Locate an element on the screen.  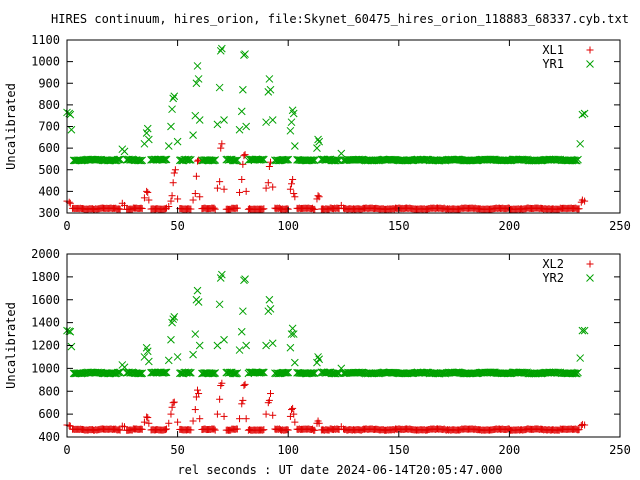
point-yr2-154-d2 is located at coordinates (234, 373).